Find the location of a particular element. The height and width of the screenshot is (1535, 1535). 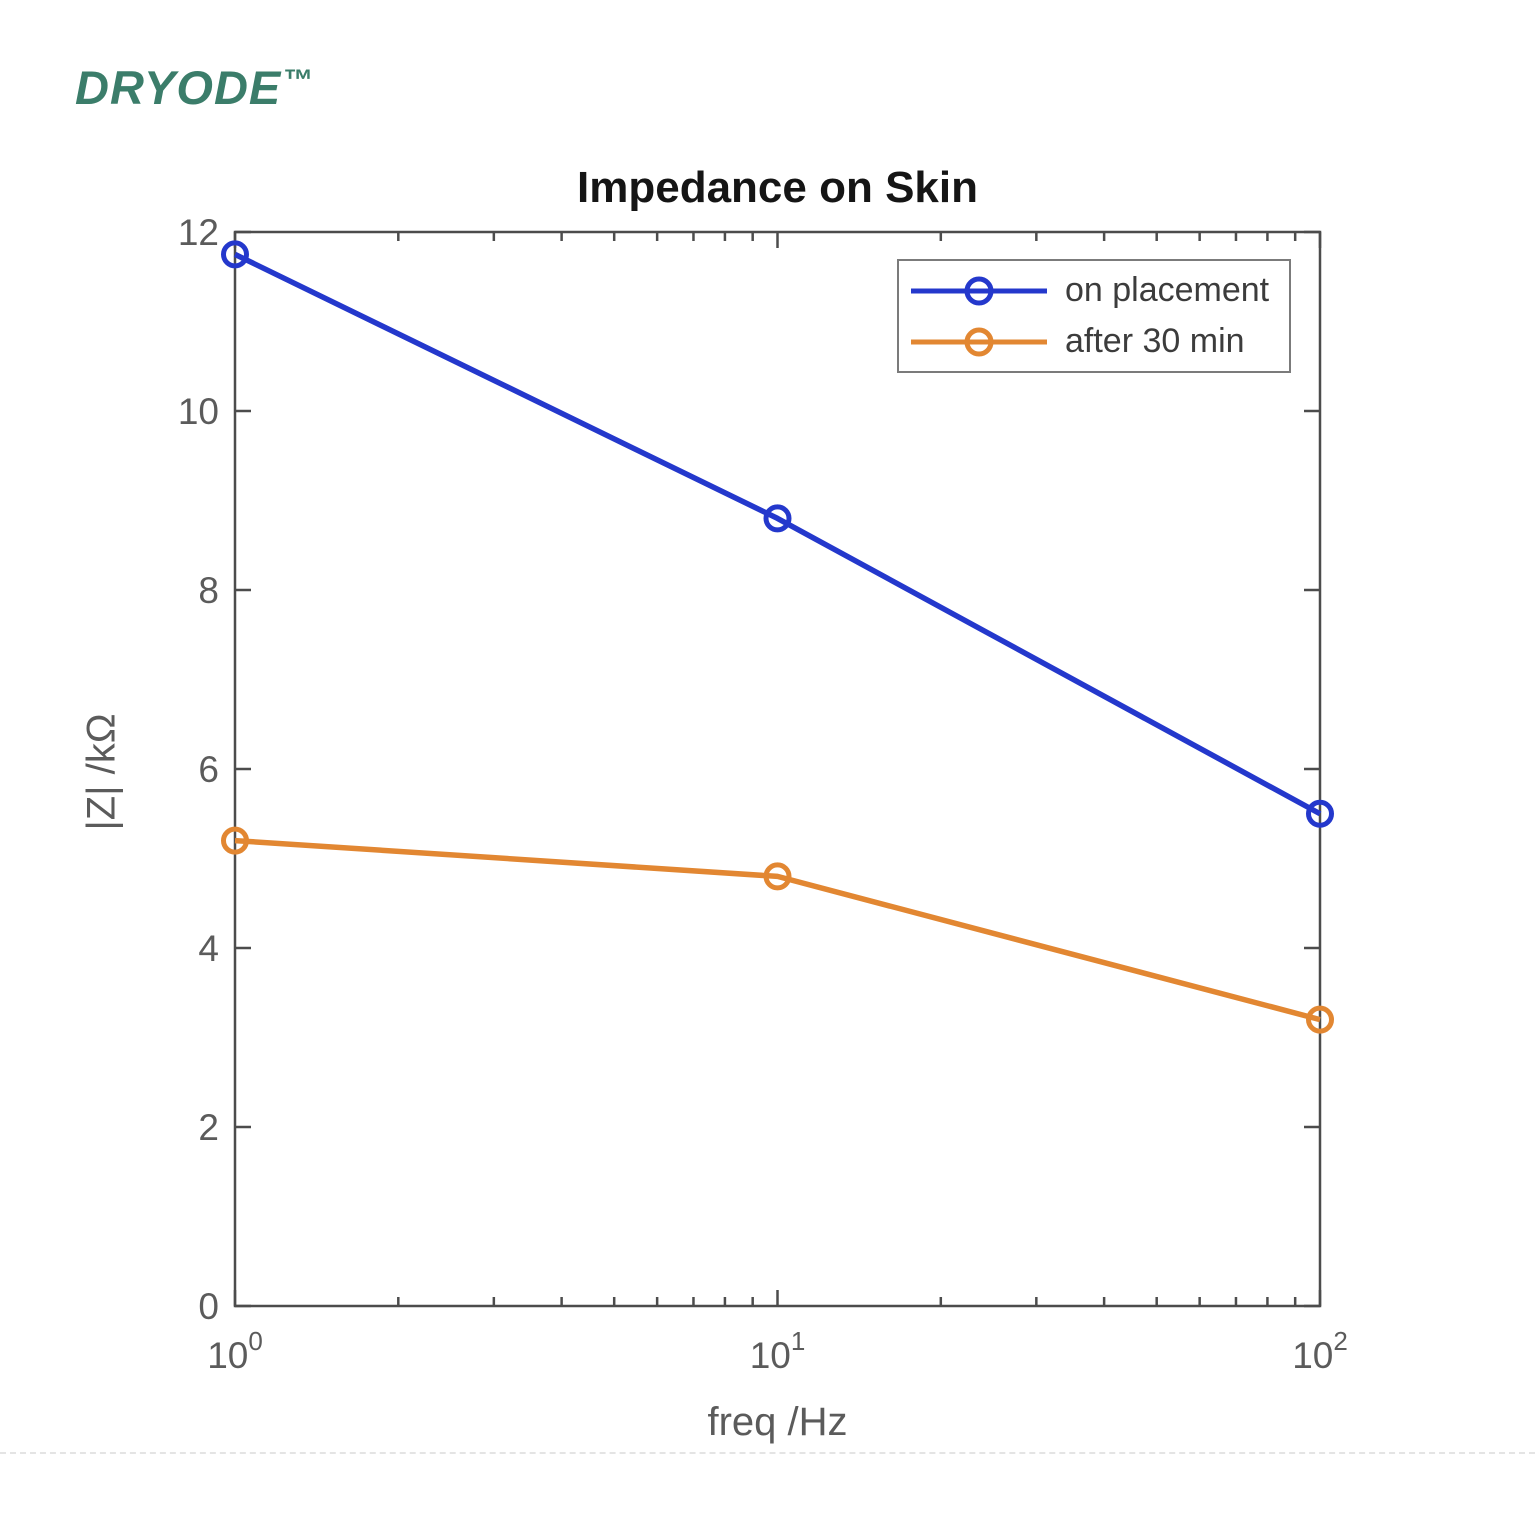

legend-swatch-orange-line-marker-icon is located at coordinates (979, 341).